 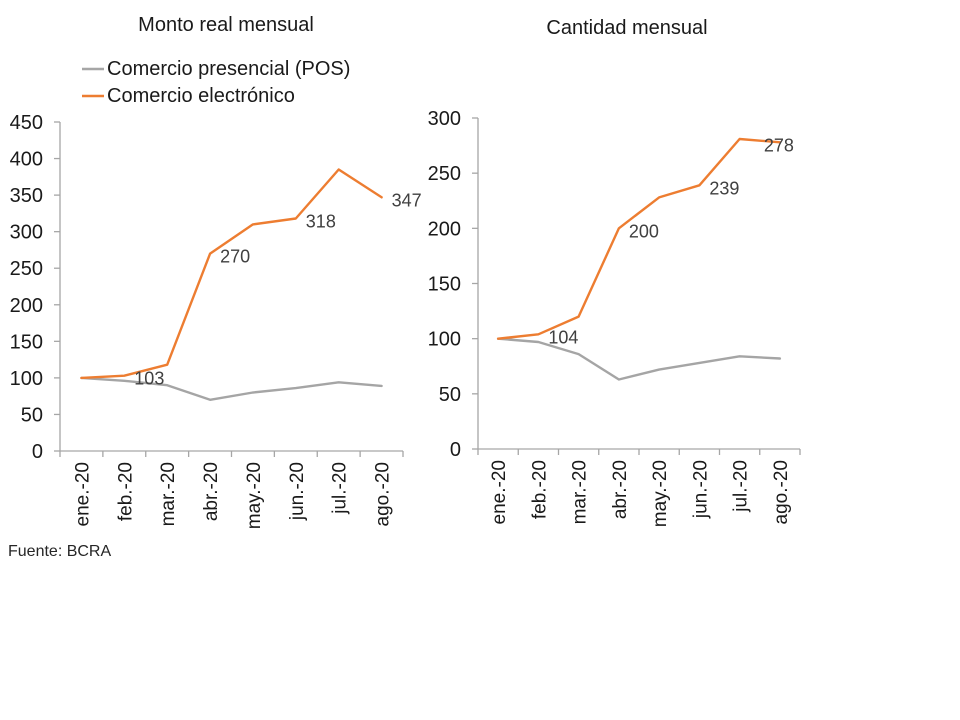 What do you see at coordinates (149, 379) in the screenshot?
I see `data-label: 103` at bounding box center [149, 379].